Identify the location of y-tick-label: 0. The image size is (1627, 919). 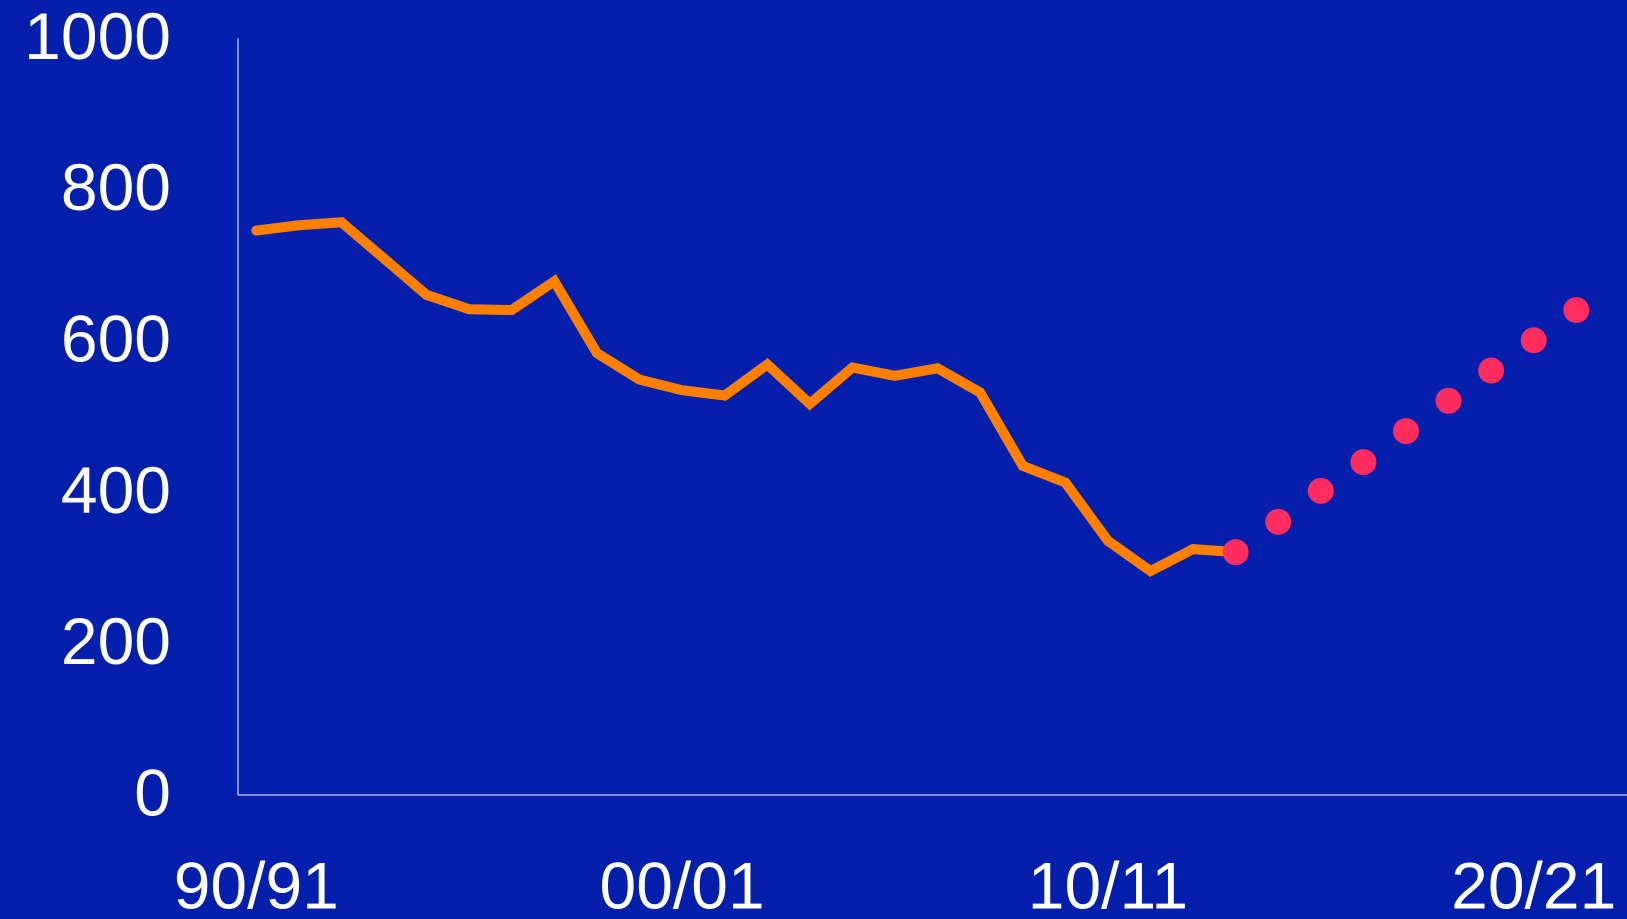
(152, 792).